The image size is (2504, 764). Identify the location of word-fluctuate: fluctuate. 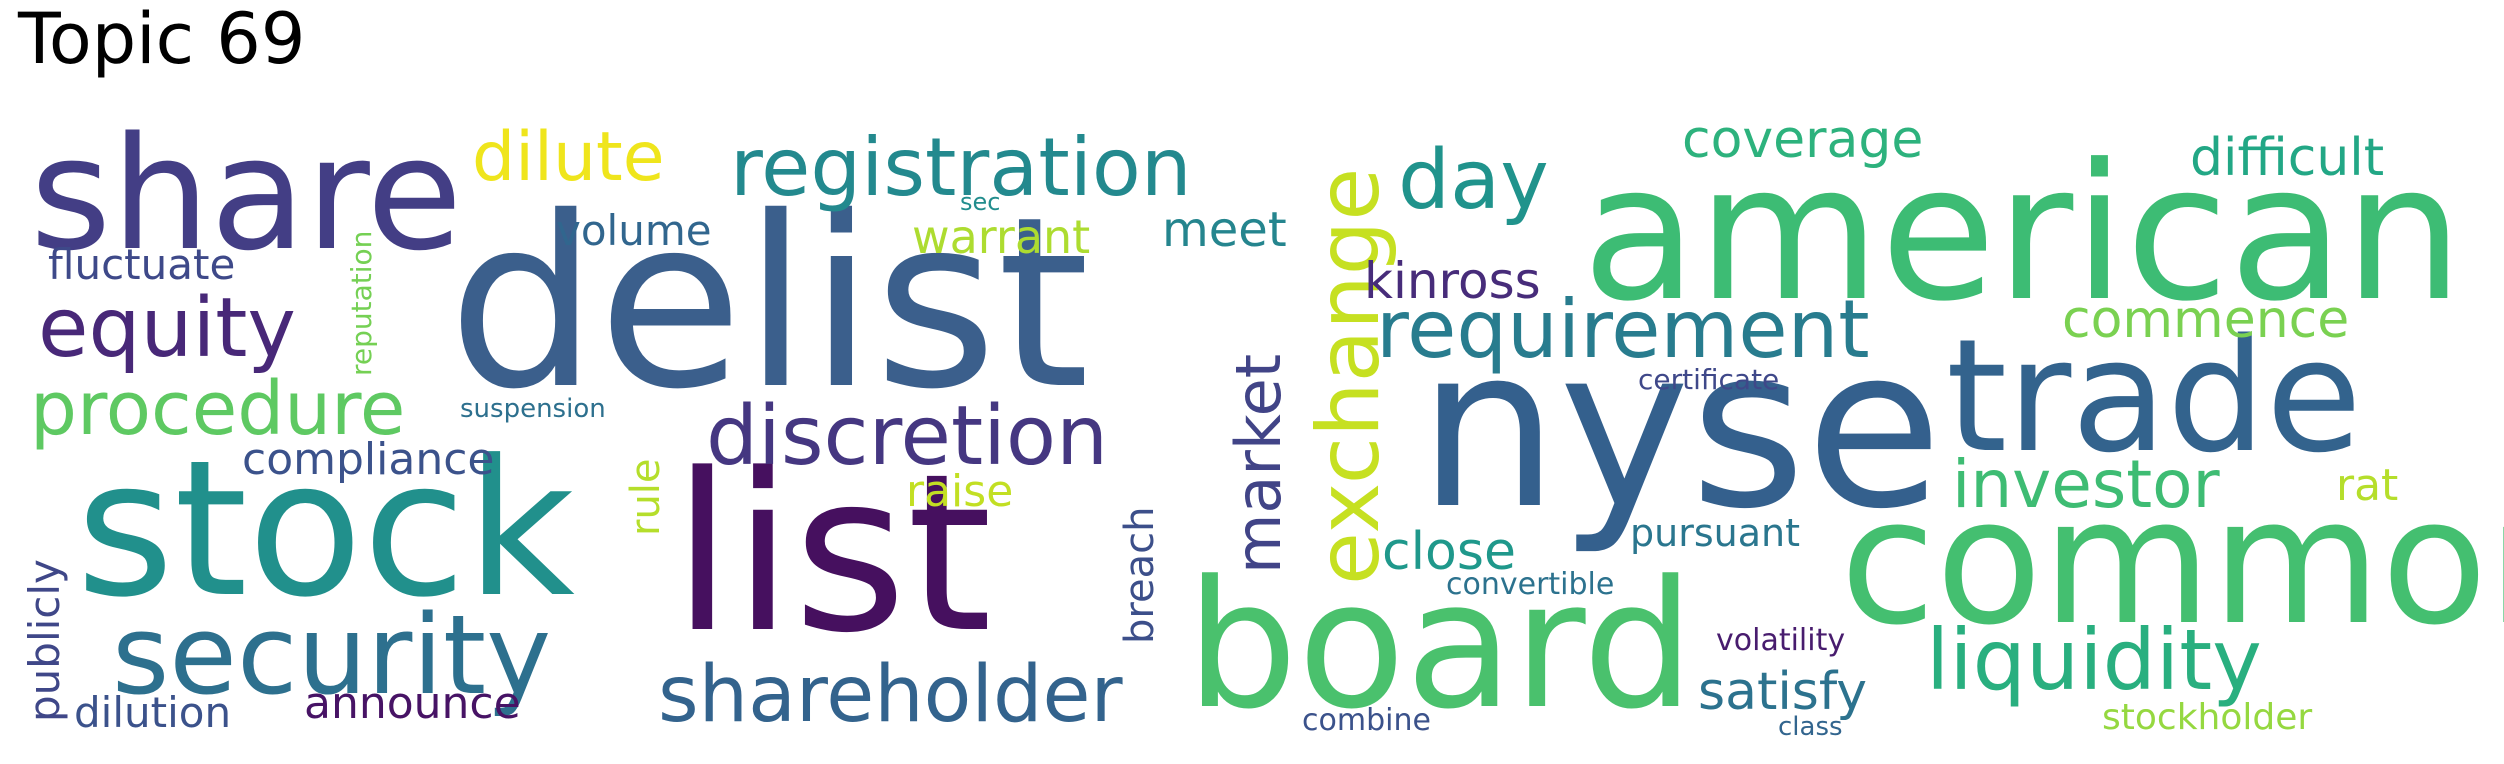
(142, 264).